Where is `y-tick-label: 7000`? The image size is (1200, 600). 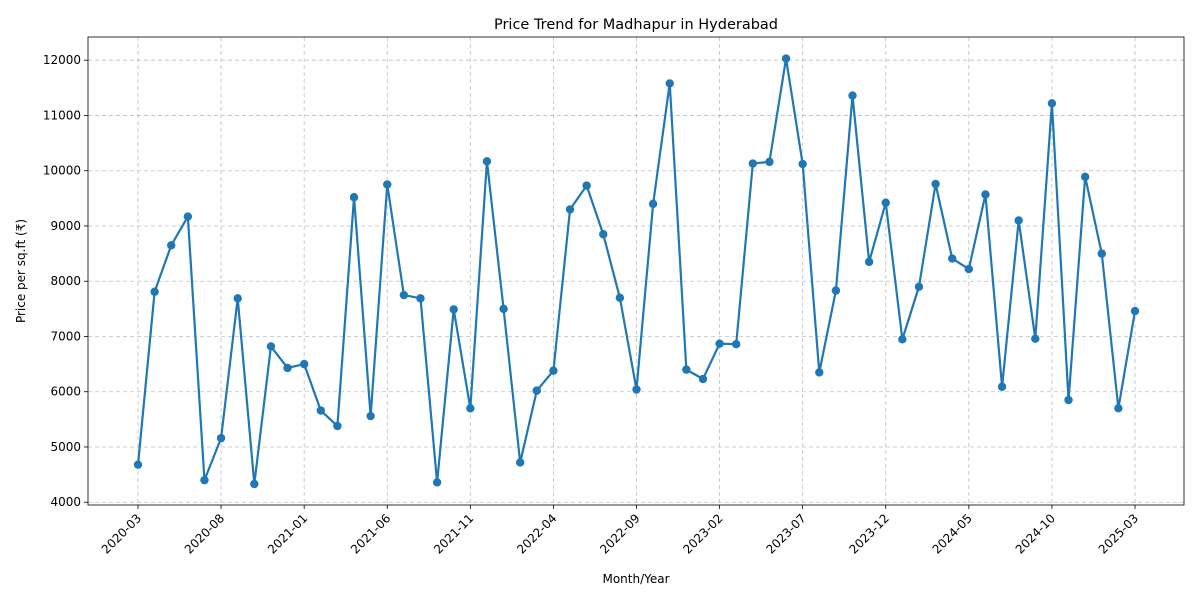
y-tick-label: 7000 is located at coordinates (65, 336).